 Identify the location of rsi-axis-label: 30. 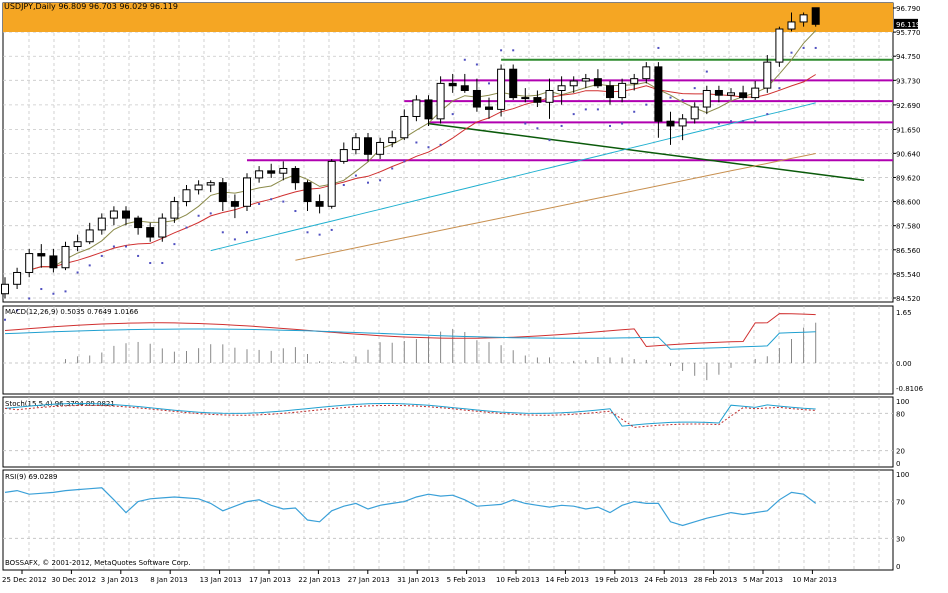
(900, 539).